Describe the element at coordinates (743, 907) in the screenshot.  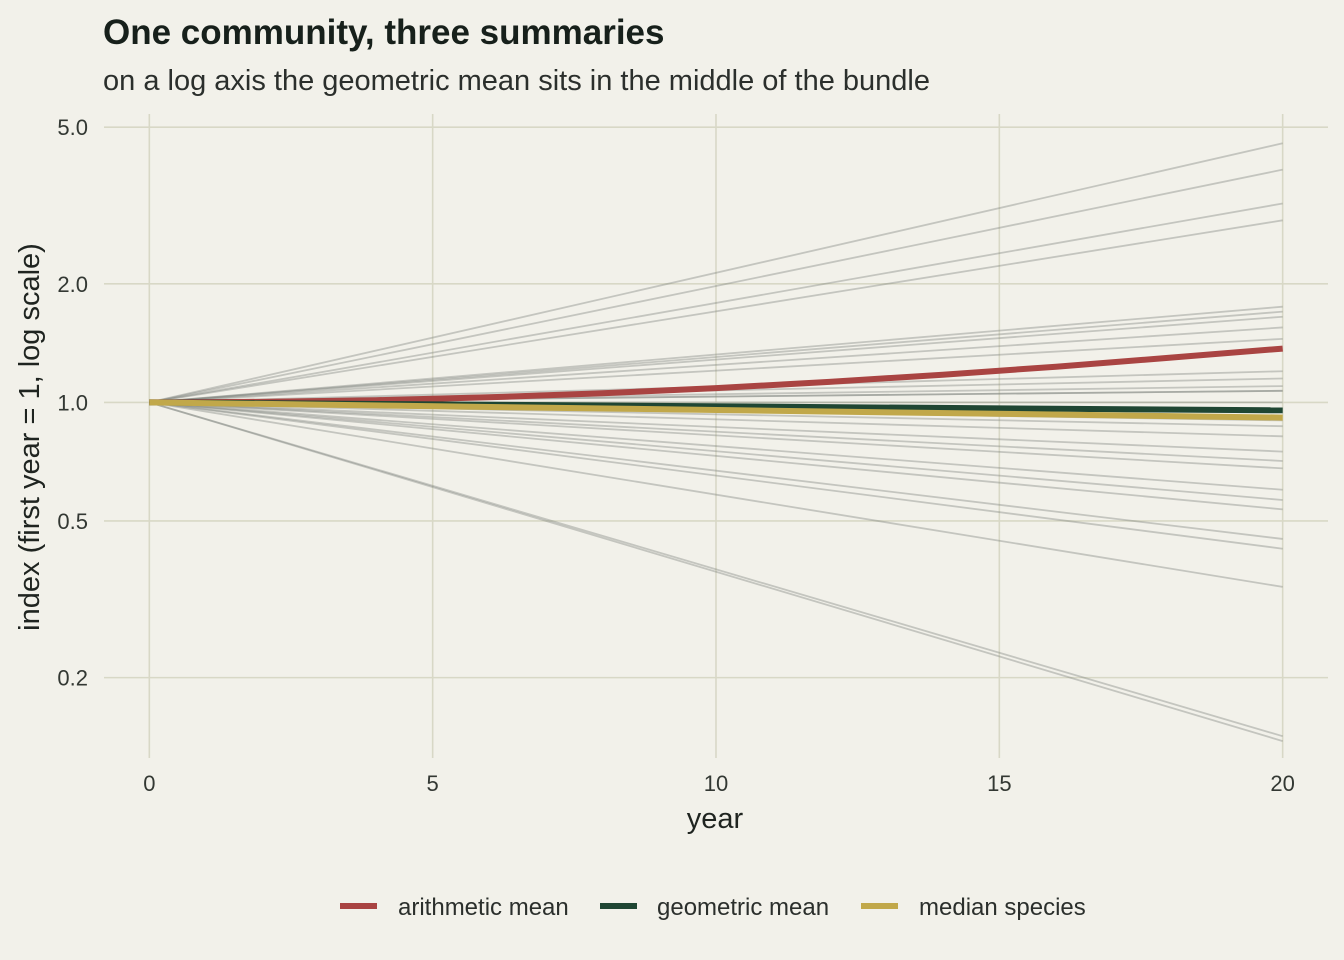
I see `legend-label: geometric mean` at that location.